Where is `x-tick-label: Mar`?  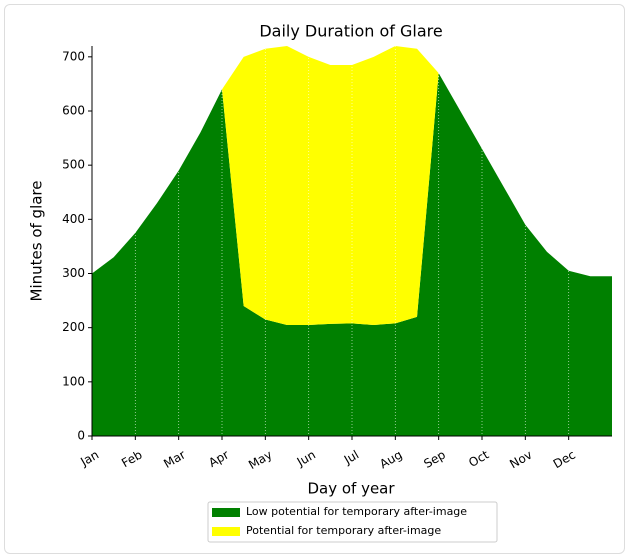 x-tick-label: Mar is located at coordinates (174, 458).